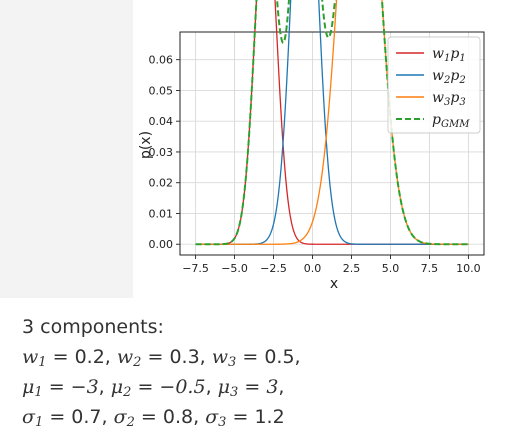 This screenshot has width=513, height=443. What do you see at coordinates (65, 418) in the screenshot?
I see `sigma-term-1: σ1 = 0.7,` at bounding box center [65, 418].